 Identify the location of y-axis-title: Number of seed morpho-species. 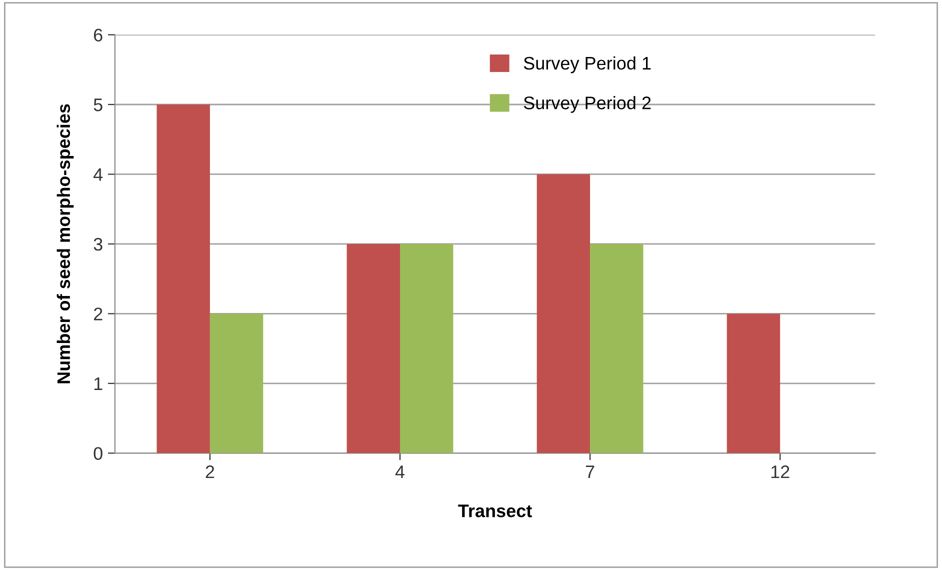
(65, 244).